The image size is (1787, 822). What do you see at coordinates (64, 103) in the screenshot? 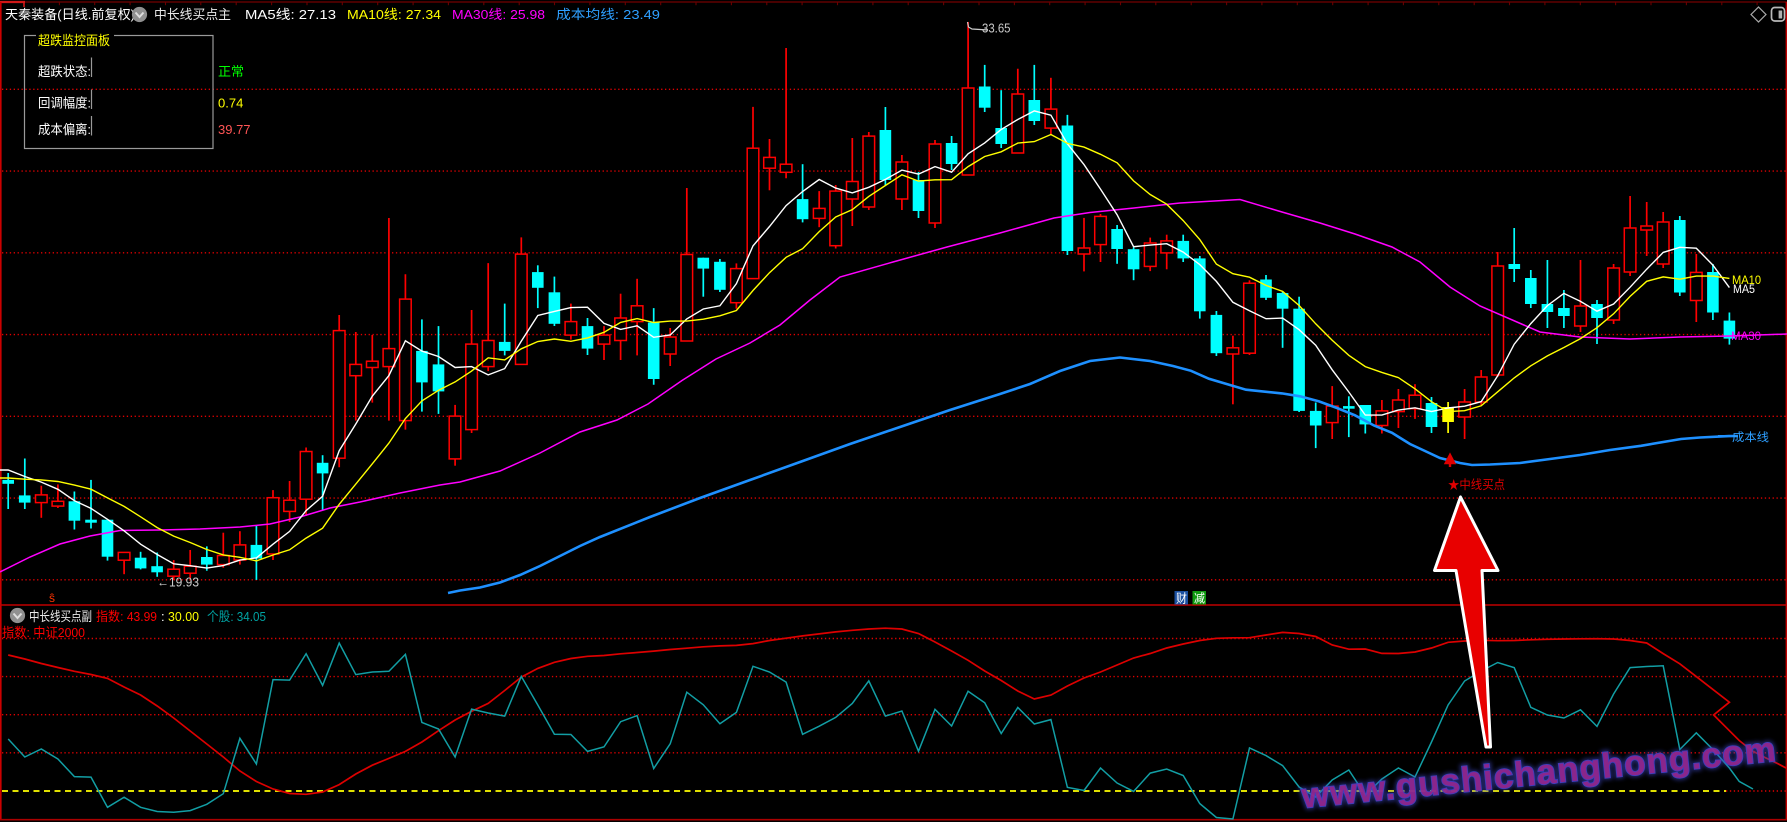
I see `svg-text: 回调幅度:` at bounding box center [64, 103].